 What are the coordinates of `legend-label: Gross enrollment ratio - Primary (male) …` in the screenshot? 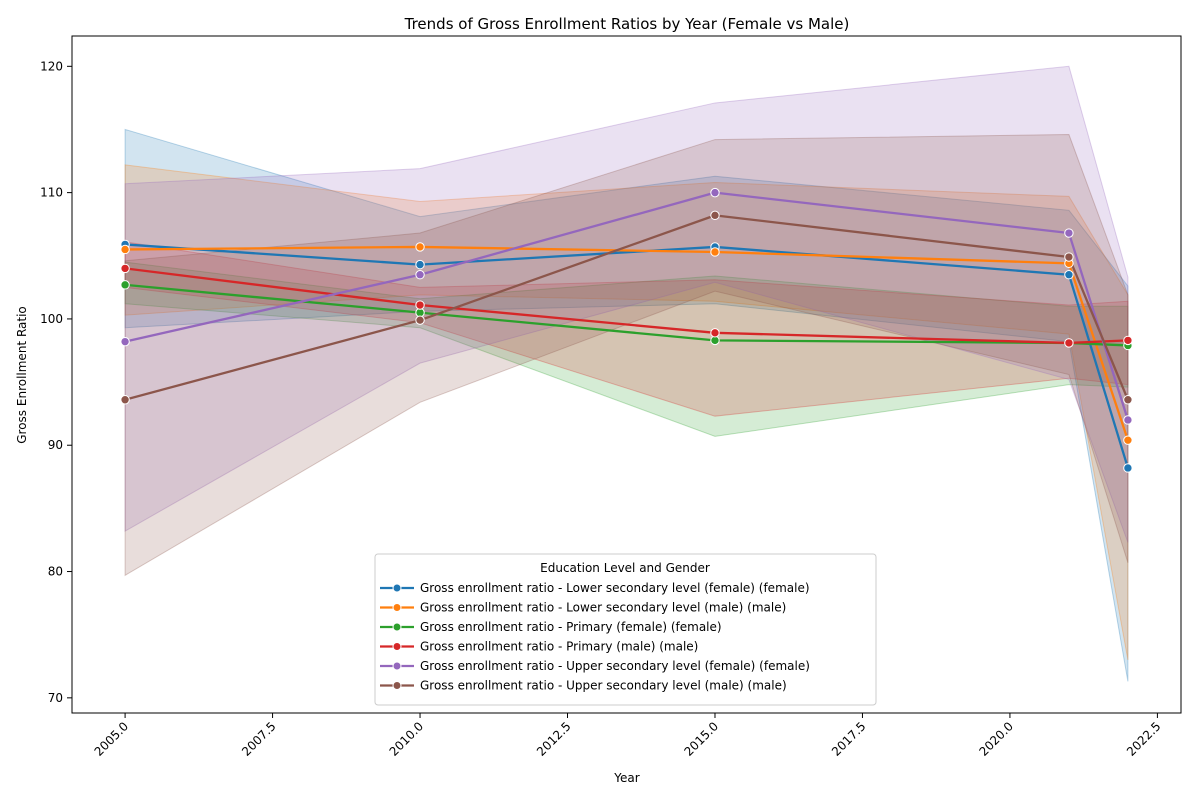 It's located at (559, 647).